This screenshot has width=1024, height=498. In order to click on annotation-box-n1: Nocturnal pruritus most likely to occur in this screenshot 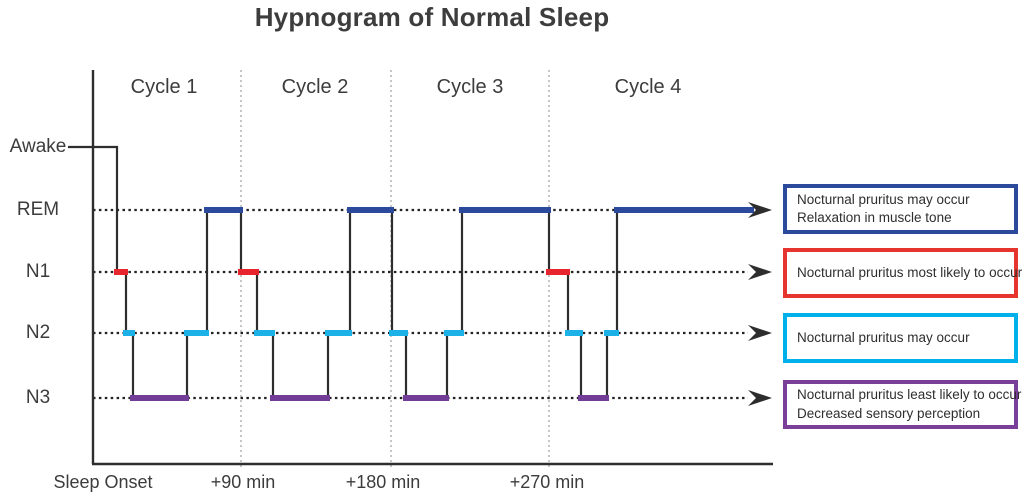, I will do `click(903, 273)`.